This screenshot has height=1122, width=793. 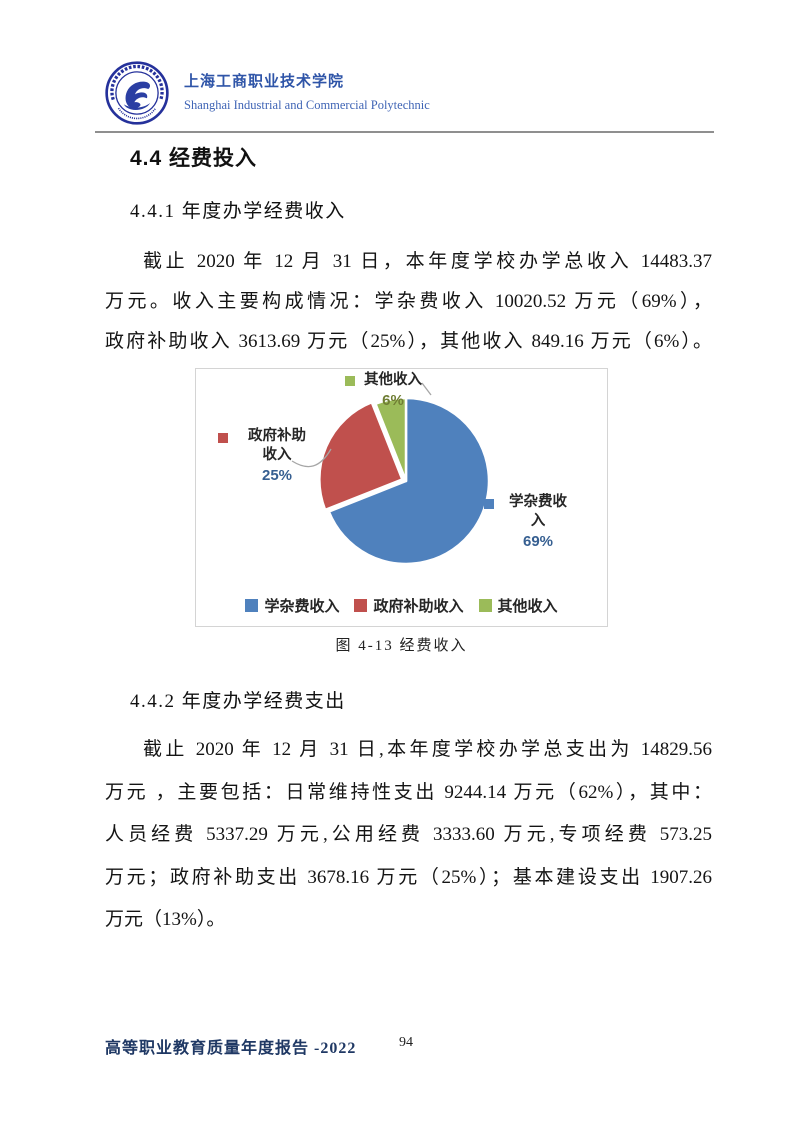 What do you see at coordinates (409, 481) in the screenshot?
I see `pie-slice-学杂费收入` at bounding box center [409, 481].